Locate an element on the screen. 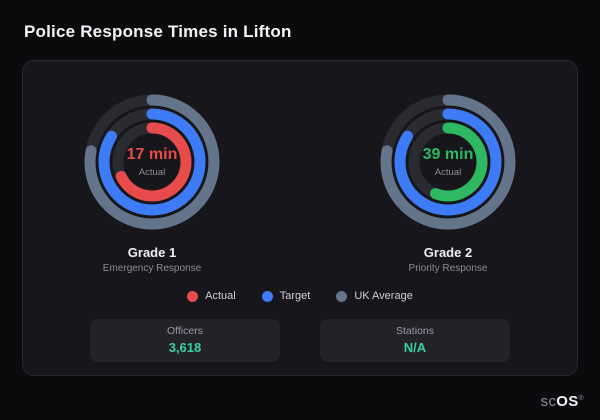 The width and height of the screenshot is (600, 420). page-title: Police Response Times in Lifton is located at coordinates (158, 31).